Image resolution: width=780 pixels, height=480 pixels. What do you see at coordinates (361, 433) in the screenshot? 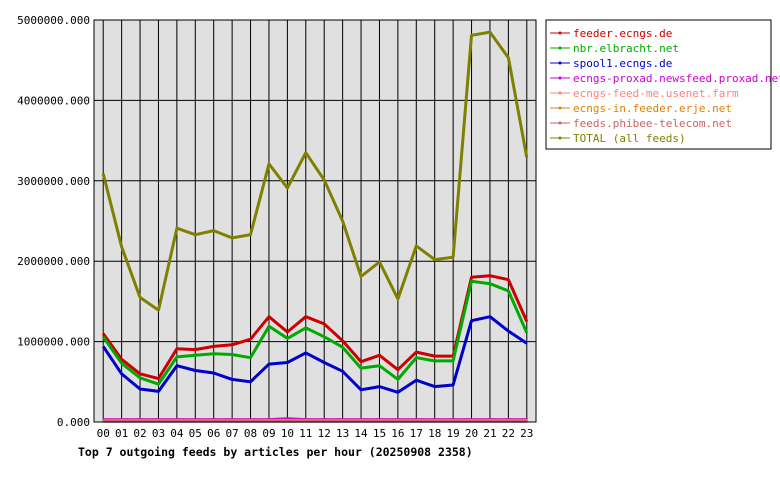
I see `x-tick-label: 14` at bounding box center [361, 433].